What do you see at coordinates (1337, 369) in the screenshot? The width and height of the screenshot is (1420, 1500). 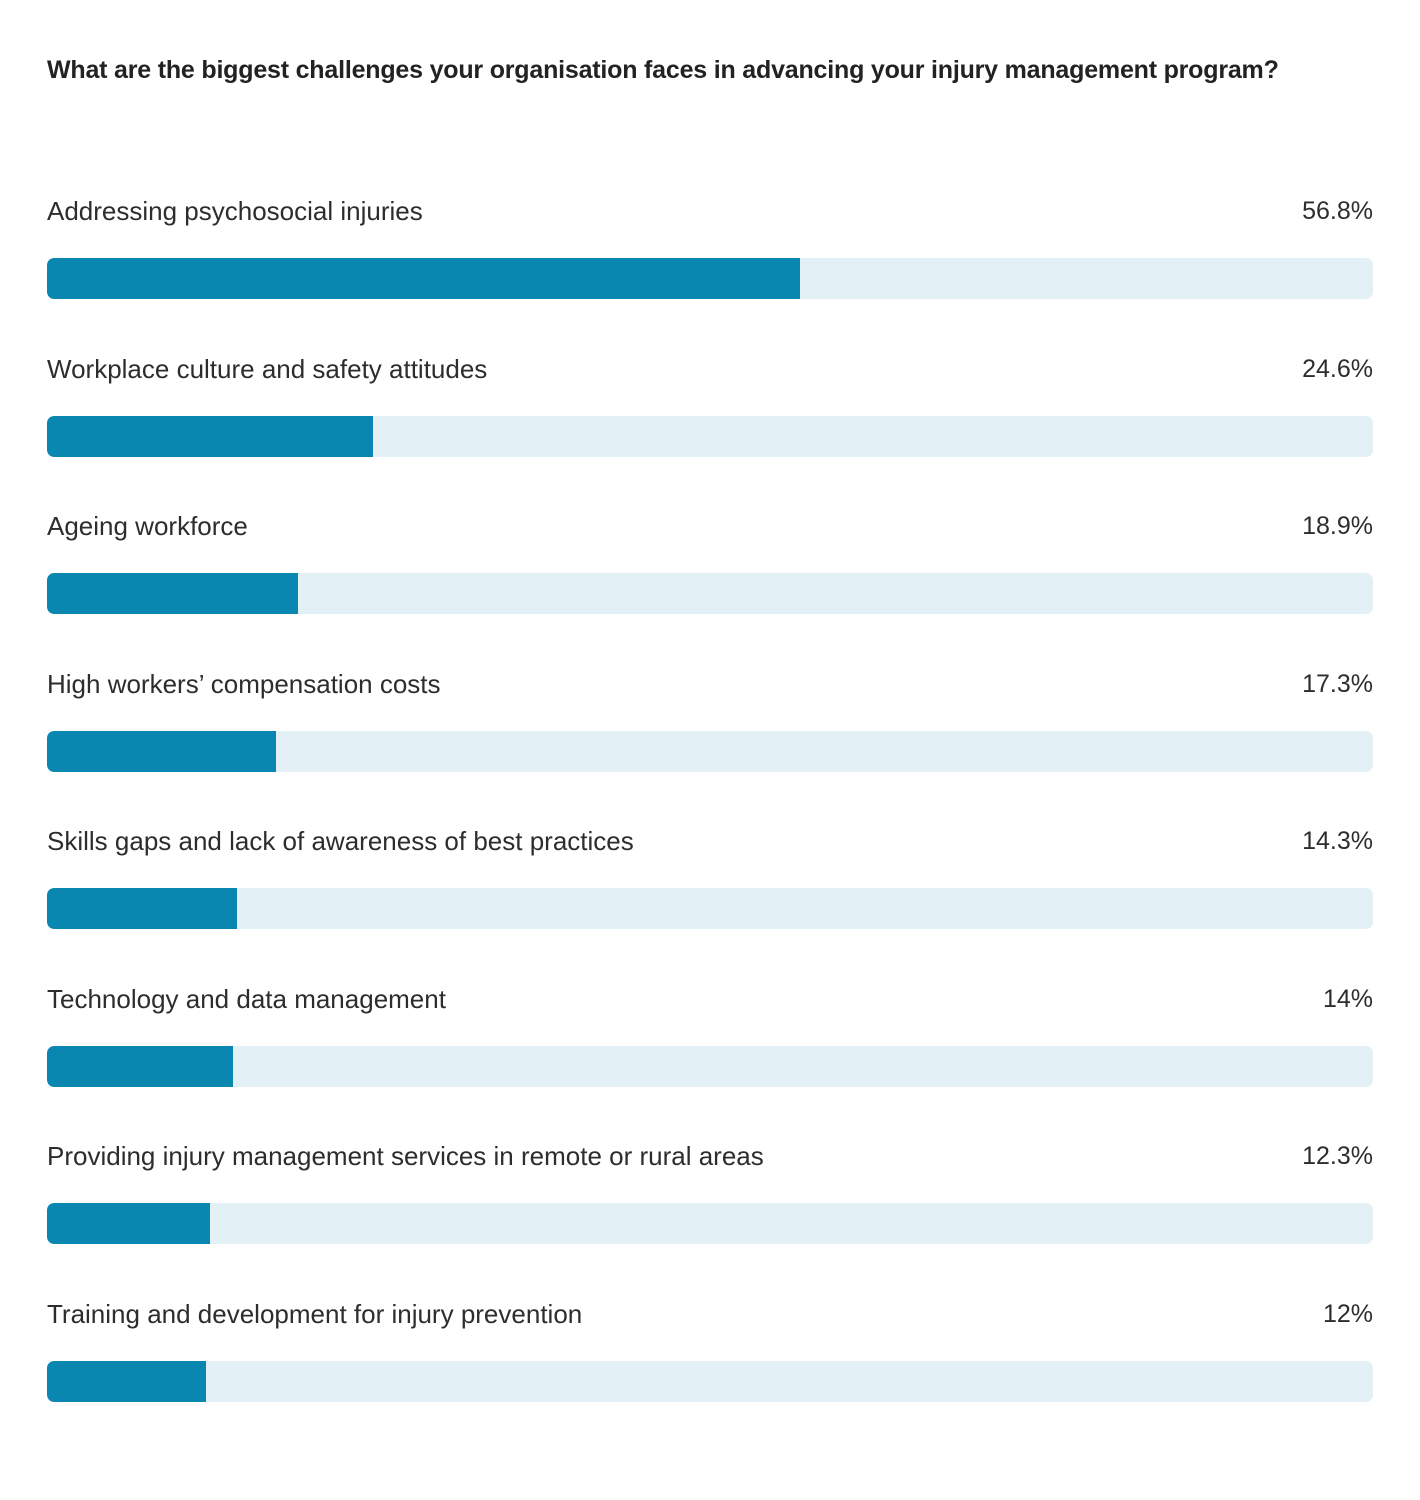 I see `bar-value-label: 24.6%` at bounding box center [1337, 369].